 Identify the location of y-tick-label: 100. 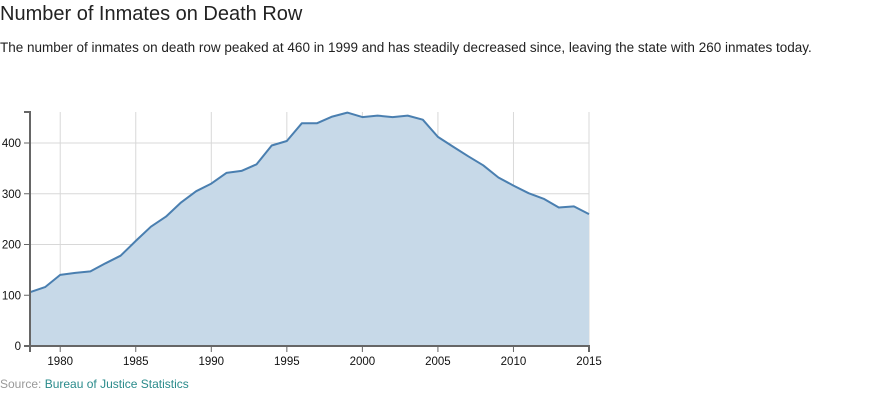
(11, 296).